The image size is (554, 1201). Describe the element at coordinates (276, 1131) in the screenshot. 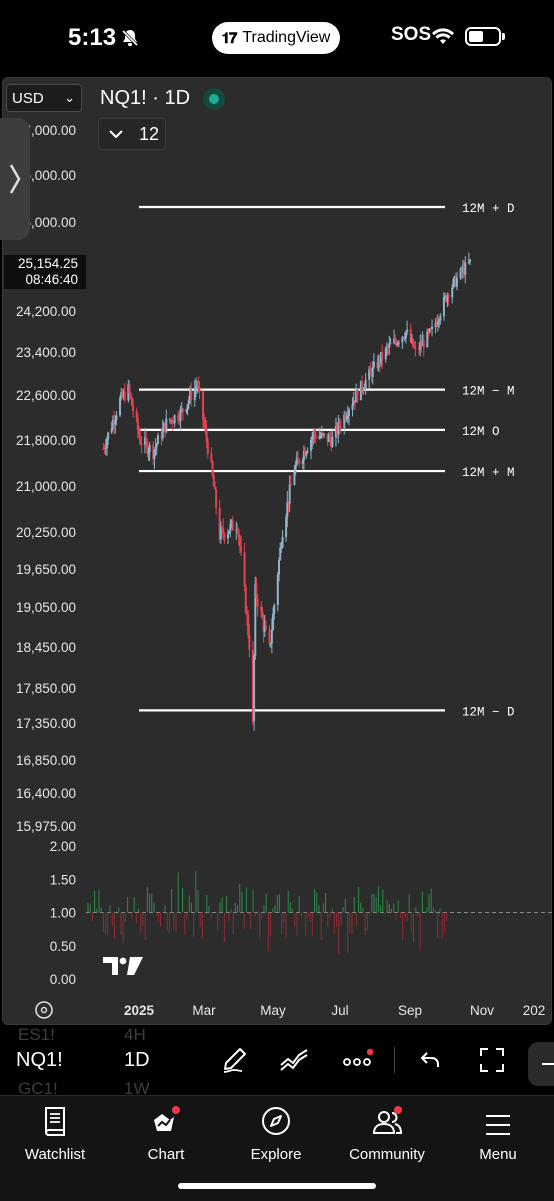

I see `tab-explore: Explore` at that location.